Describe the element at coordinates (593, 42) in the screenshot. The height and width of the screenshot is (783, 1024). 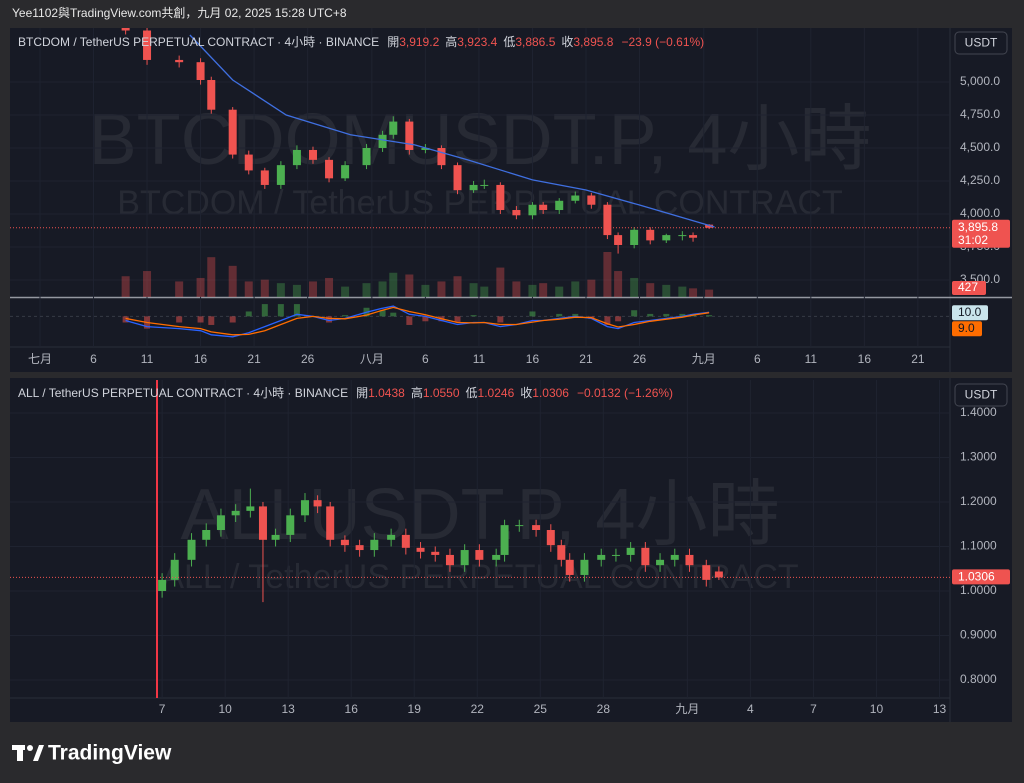
I see `legend-value: 3,895.8` at that location.